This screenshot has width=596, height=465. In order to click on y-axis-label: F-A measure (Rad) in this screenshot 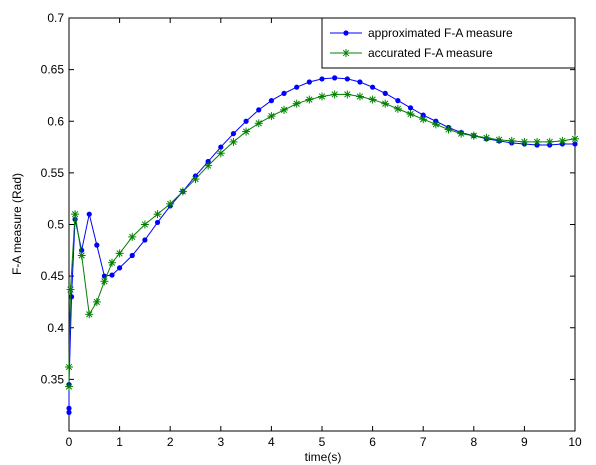, I will do `click(17, 224)`.